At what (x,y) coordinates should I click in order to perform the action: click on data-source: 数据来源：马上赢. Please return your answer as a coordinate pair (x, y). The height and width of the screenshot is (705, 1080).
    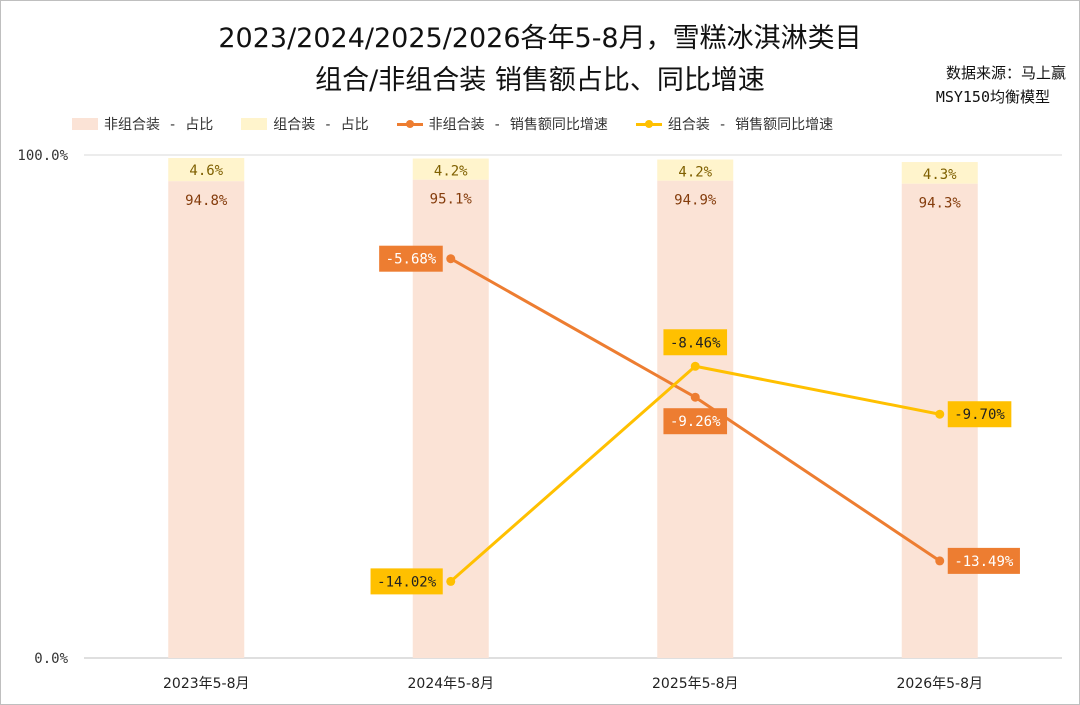
    Looking at the image, I should click on (1005, 73).